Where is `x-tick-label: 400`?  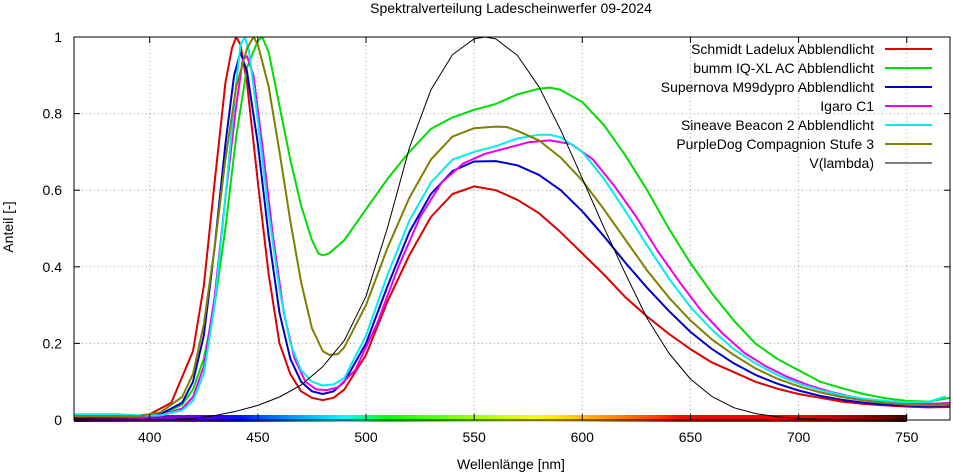 x-tick-label: 400 is located at coordinates (150, 437).